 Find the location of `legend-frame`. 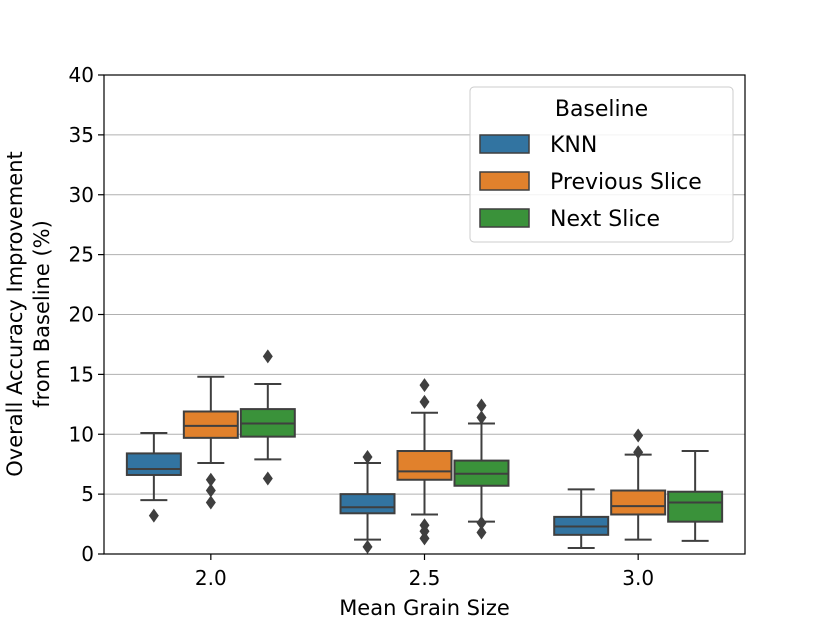

legend-frame is located at coordinates (601, 164).